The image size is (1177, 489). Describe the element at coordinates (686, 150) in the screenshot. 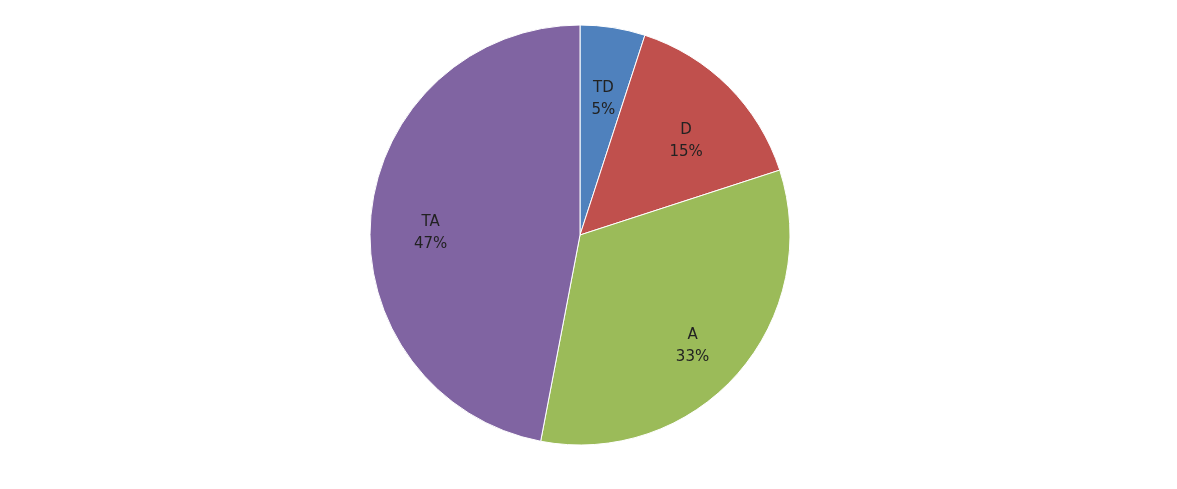

I see `data-label: 15%` at that location.